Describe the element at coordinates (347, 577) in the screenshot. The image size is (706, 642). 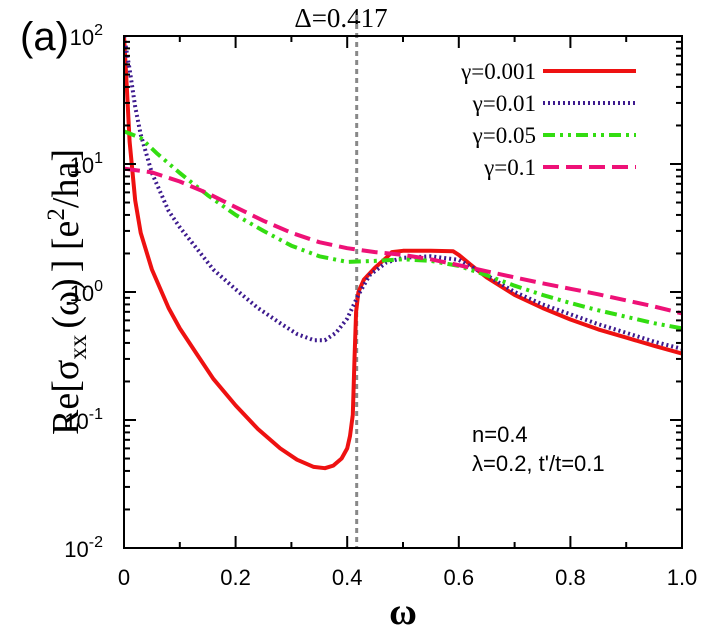
I see `x-tick-label: 0.4` at that location.